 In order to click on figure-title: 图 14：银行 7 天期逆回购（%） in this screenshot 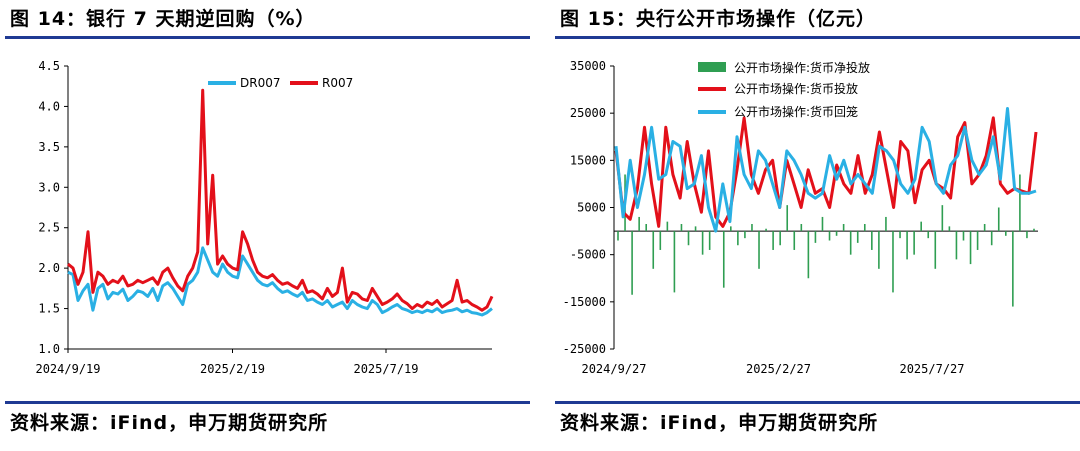, I will do `click(163, 19)`.